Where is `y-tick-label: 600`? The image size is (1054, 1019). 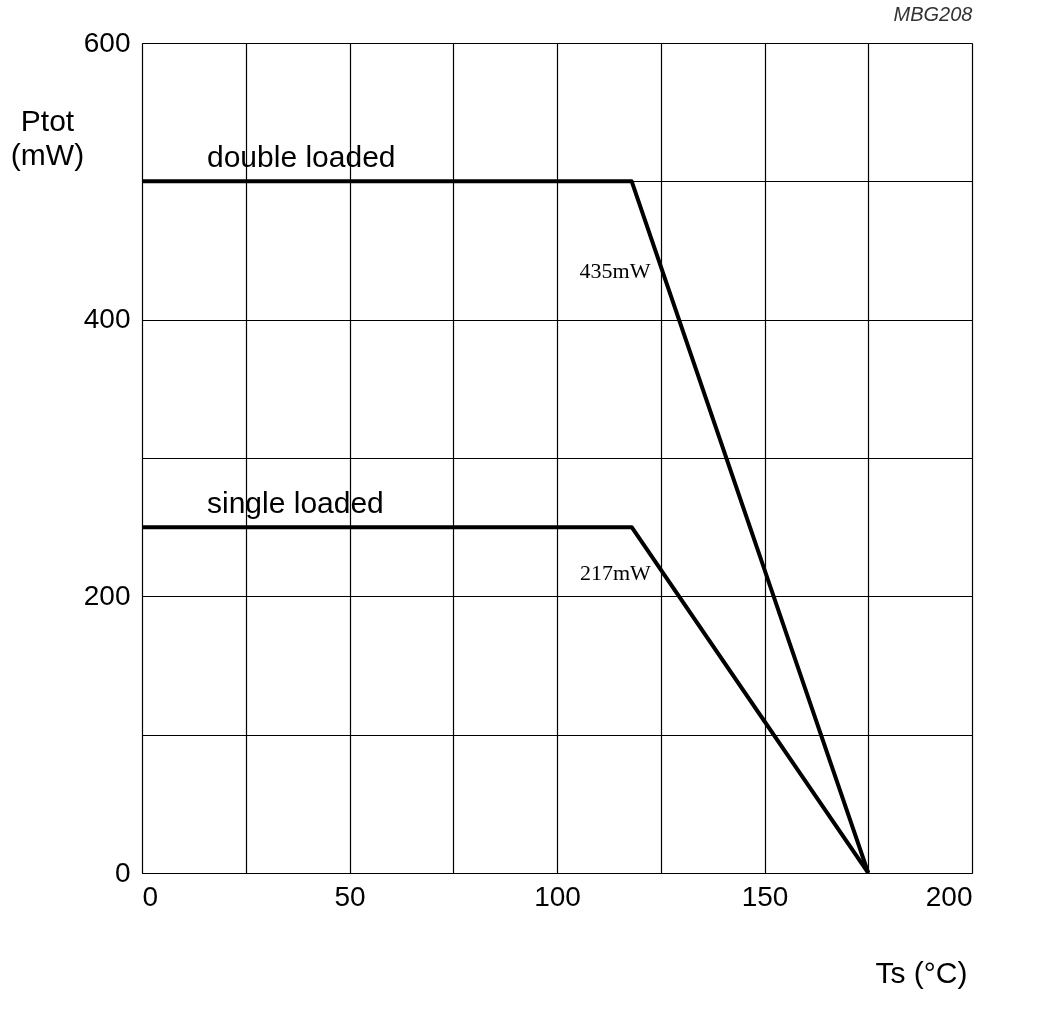 y-tick-label: 600 is located at coordinates (107, 42).